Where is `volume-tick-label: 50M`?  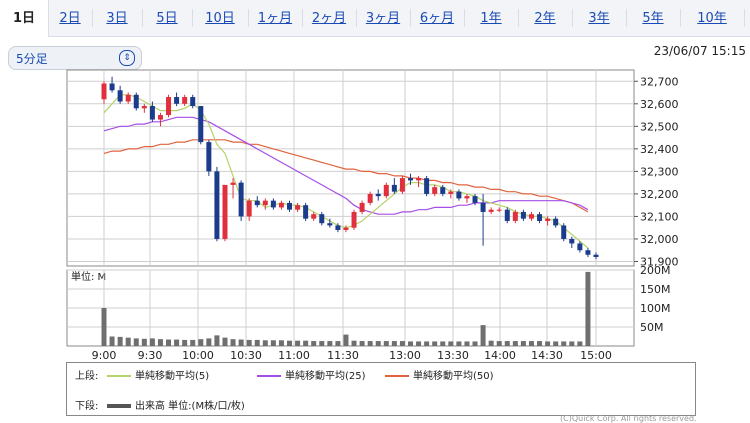
volume-tick-label: 50M is located at coordinates (652, 327).